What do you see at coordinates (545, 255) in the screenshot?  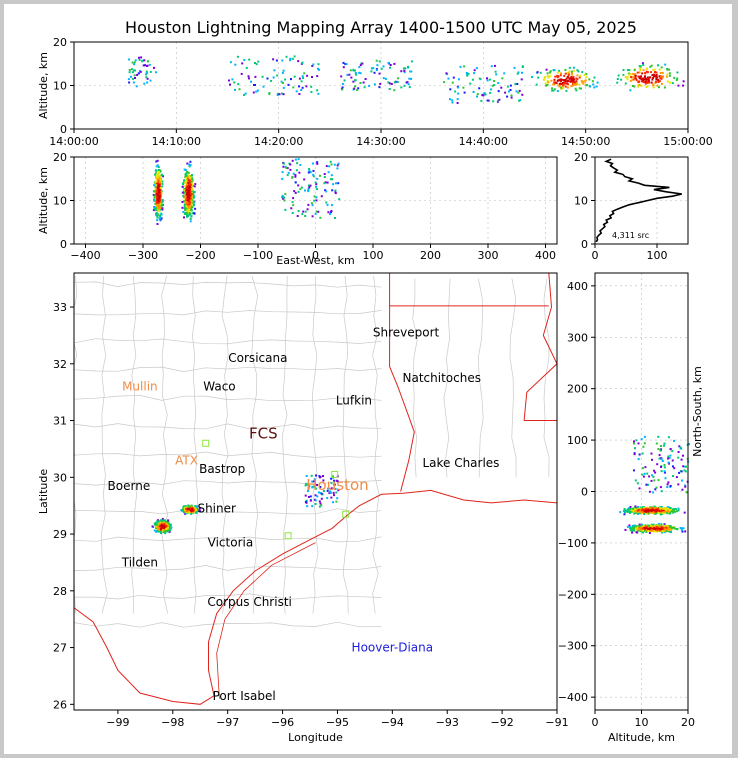 I see `x-tick-label: 400` at bounding box center [545, 255].